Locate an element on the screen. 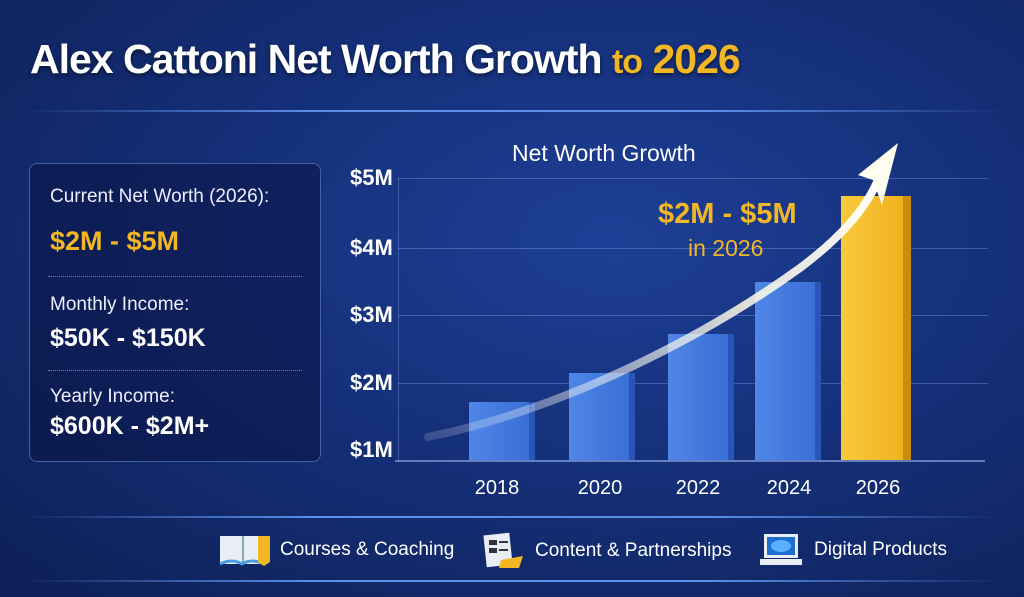 The height and width of the screenshot is (597, 1024). legend-label: Courses & Coaching is located at coordinates (367, 549).